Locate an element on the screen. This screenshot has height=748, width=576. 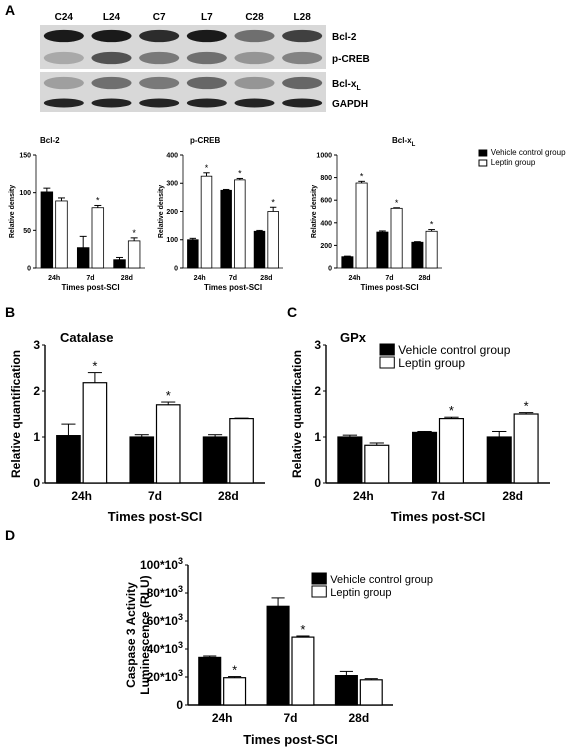
y-tick-label: 400 is located at coordinates (326, 223).